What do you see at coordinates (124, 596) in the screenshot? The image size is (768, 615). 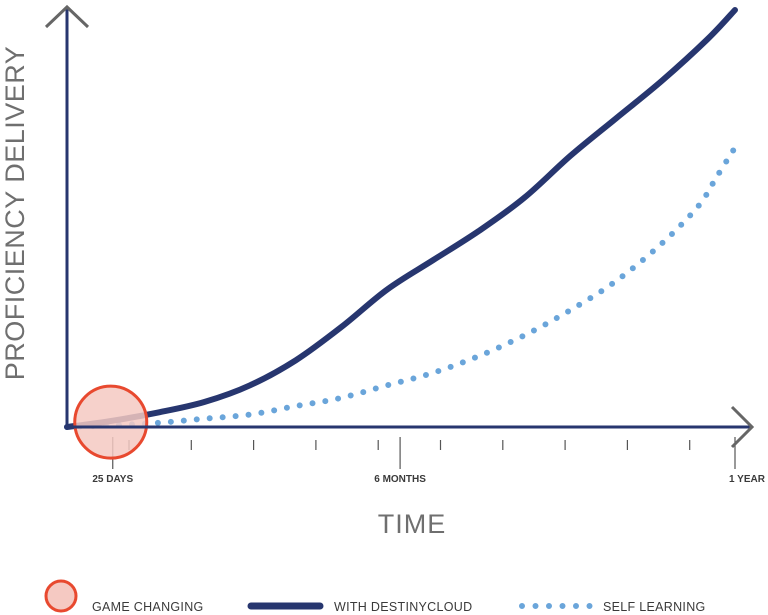 I see `legend-item-game-changing: GAME CHANGING` at bounding box center [124, 596].